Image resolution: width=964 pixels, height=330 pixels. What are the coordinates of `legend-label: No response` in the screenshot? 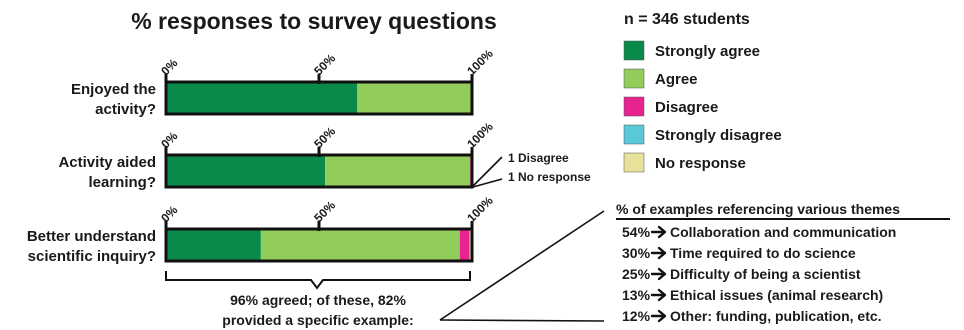 It's located at (700, 163).